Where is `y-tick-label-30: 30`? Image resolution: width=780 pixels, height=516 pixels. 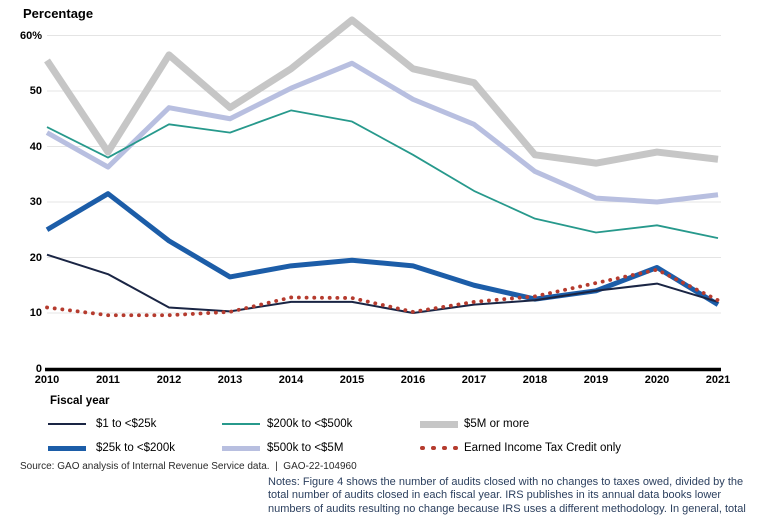 y-tick-label-30: 30 is located at coordinates (35, 202).